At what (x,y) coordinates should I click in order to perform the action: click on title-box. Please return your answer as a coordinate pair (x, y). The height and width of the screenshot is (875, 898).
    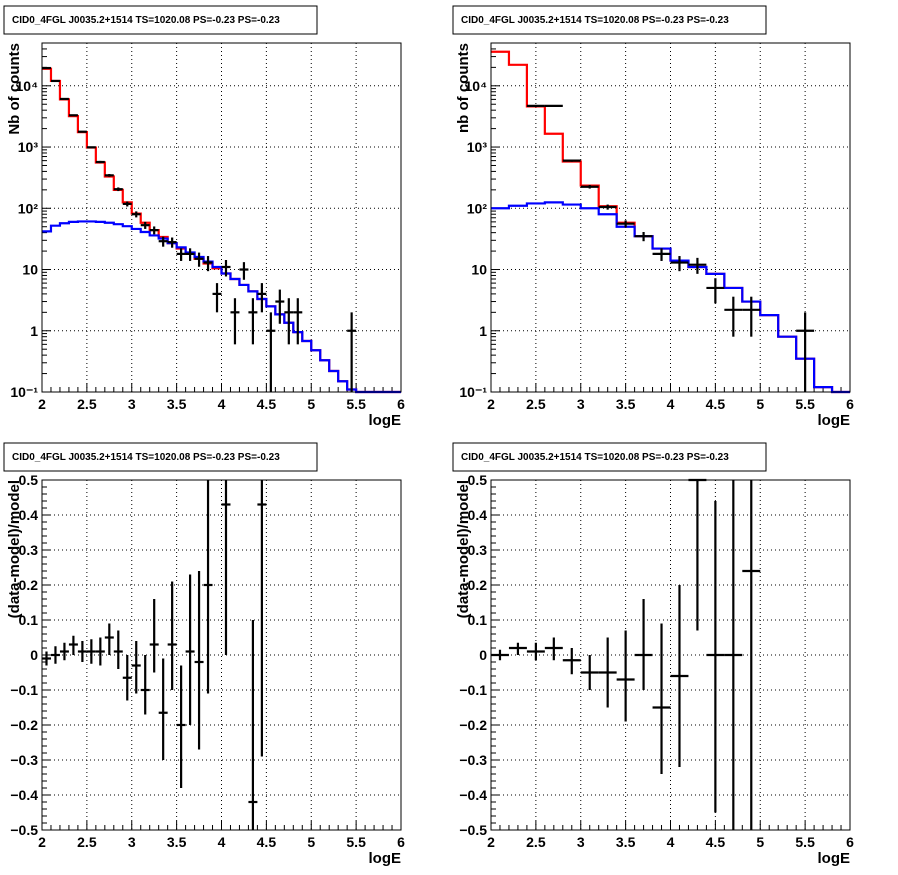
    Looking at the image, I should click on (160, 457).